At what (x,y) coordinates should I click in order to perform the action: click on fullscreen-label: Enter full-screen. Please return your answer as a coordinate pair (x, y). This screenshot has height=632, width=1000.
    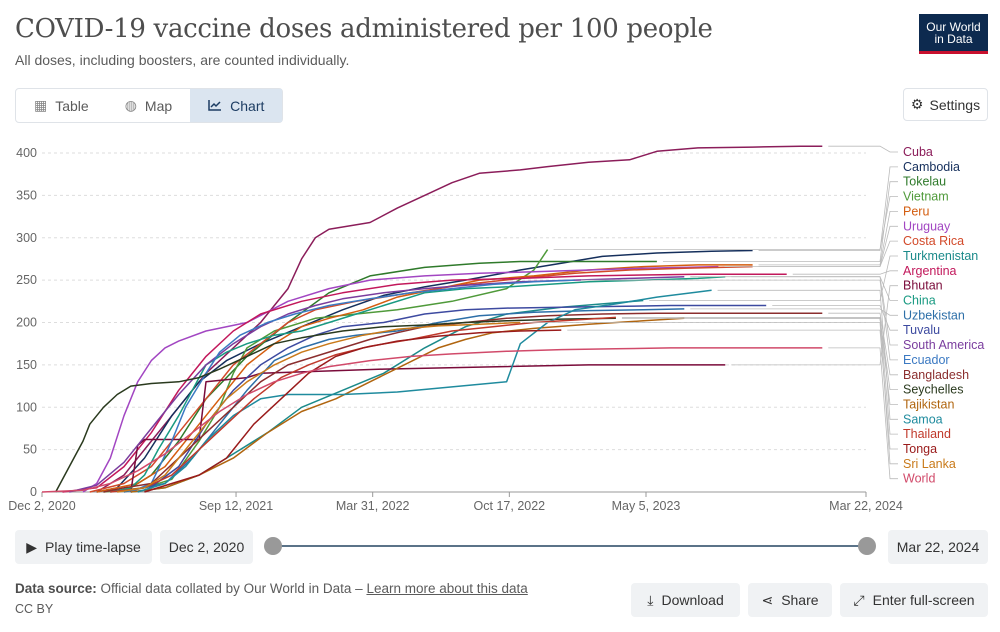
    Looking at the image, I should click on (923, 600).